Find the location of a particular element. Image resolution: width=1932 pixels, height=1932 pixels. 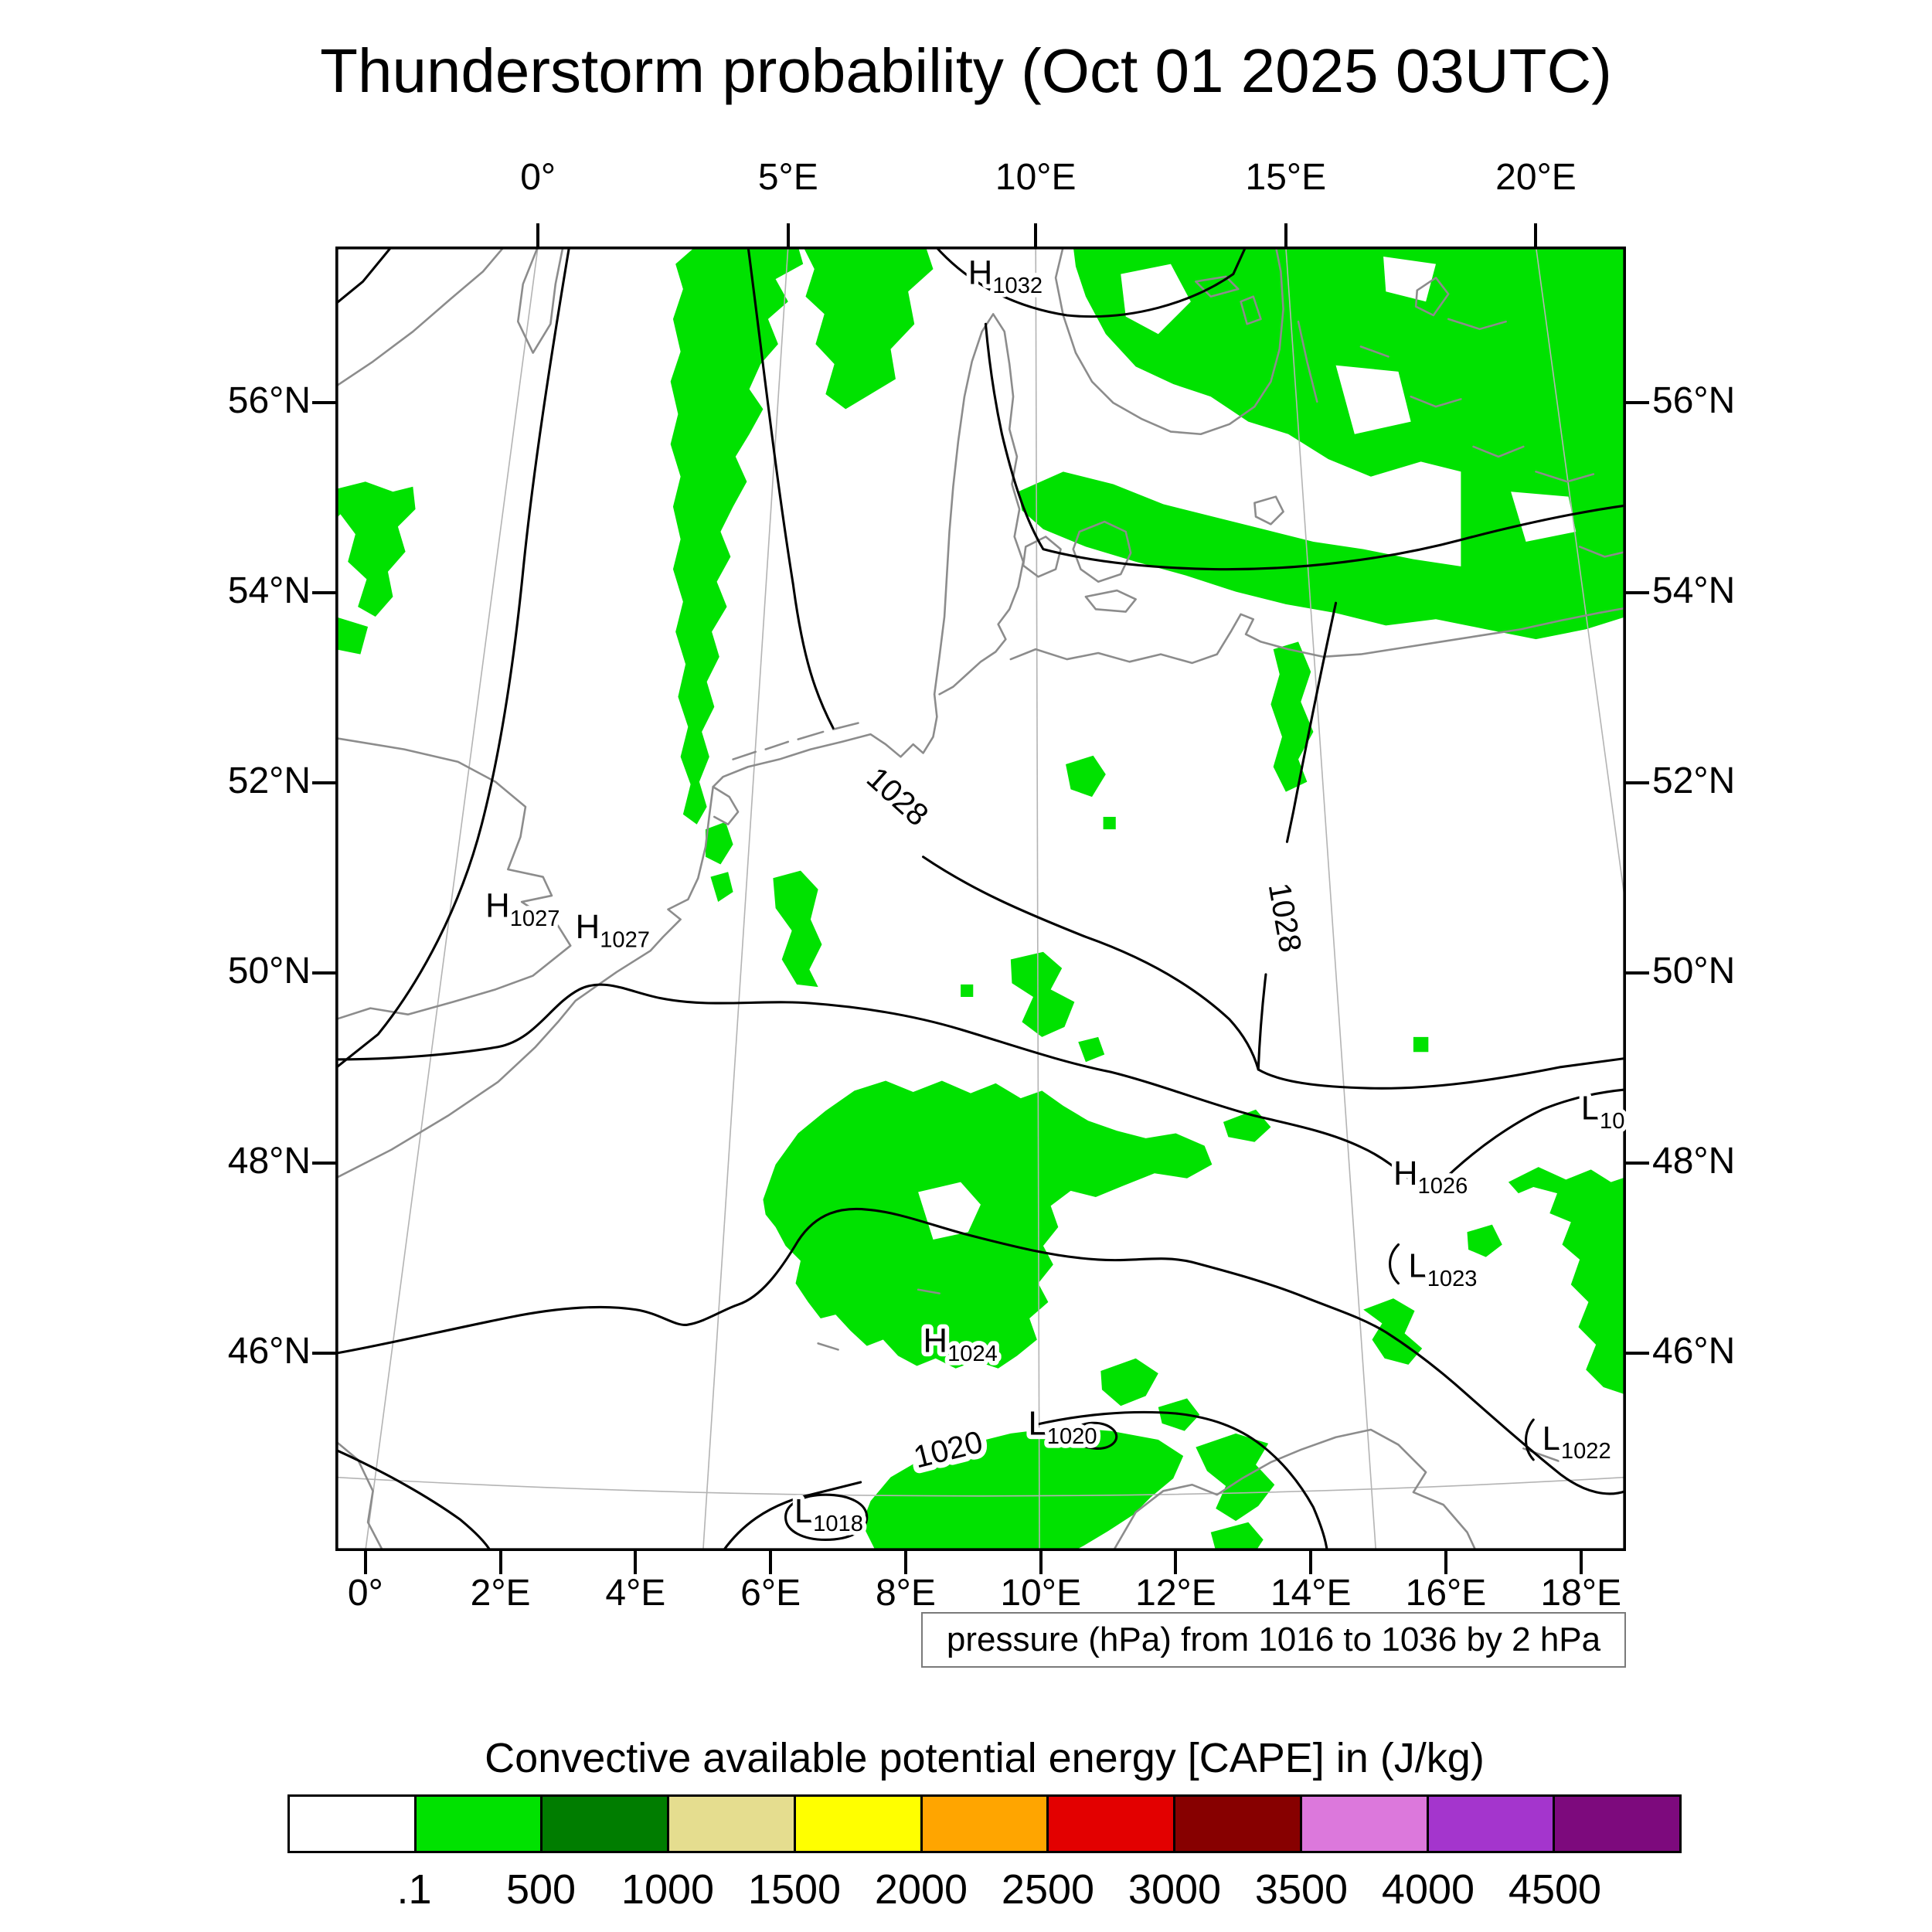

axis-label-left-3: 50°N is located at coordinates (269, 971).